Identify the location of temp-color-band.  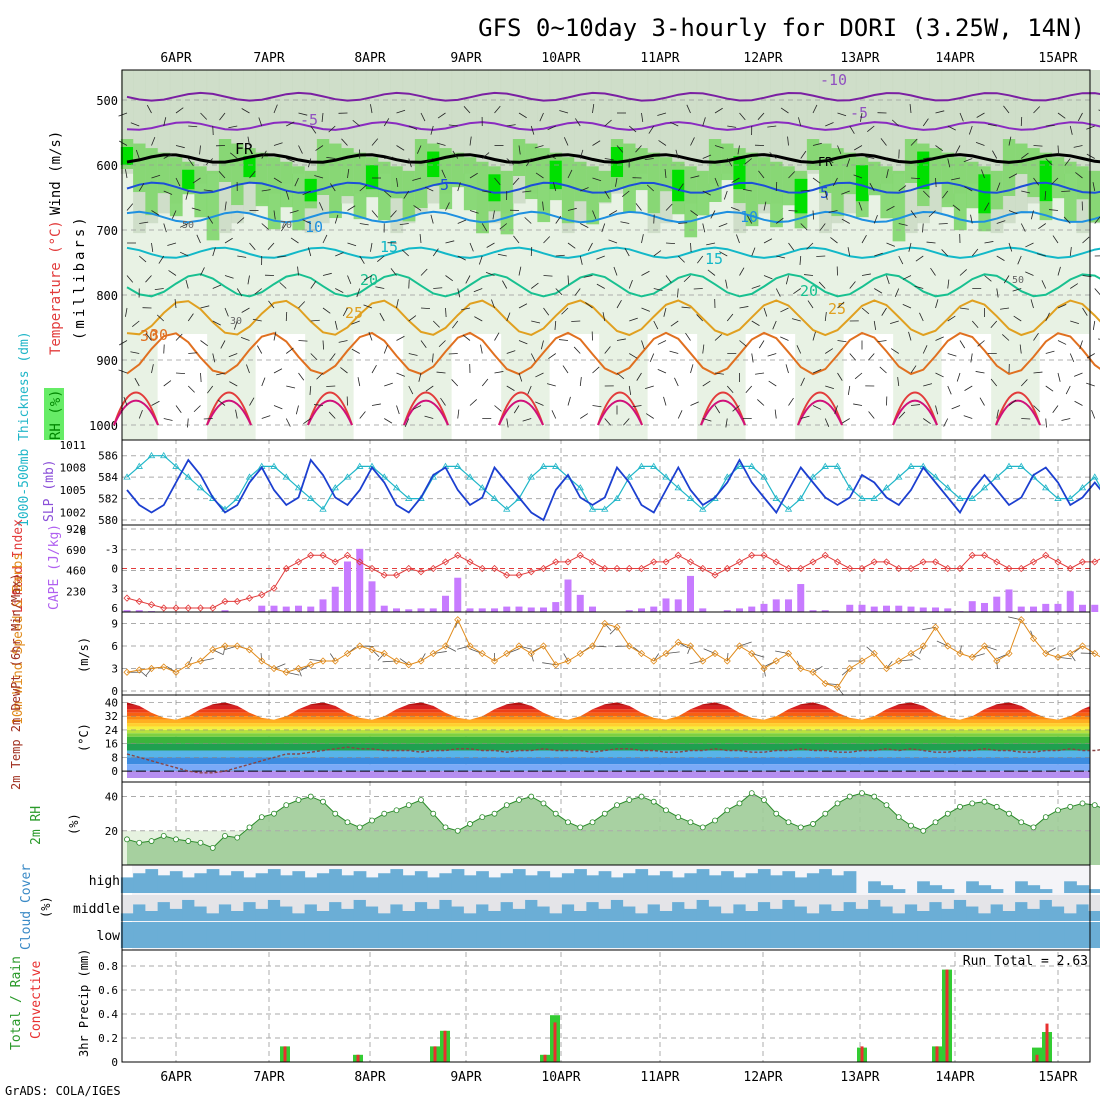
(608, 721).